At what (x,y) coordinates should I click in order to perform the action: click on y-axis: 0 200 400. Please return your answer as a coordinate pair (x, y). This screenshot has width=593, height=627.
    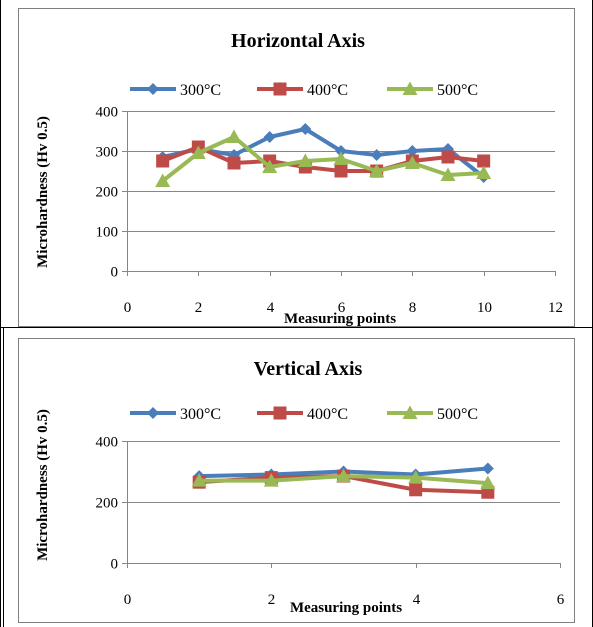
    Looking at the image, I should click on (112, 504).